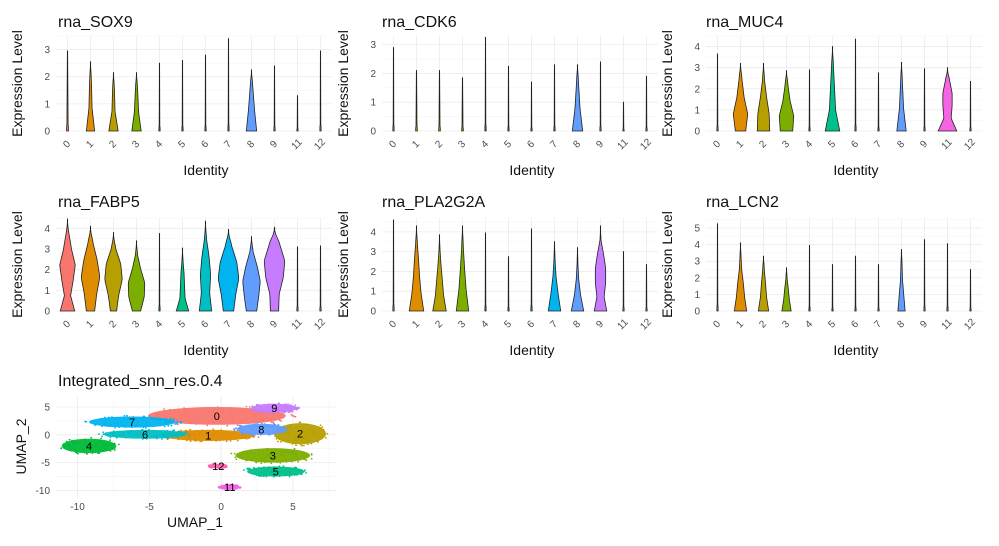 The width and height of the screenshot is (999, 546). Describe the element at coordinates (844, 83) in the screenshot. I see `grid` at that location.